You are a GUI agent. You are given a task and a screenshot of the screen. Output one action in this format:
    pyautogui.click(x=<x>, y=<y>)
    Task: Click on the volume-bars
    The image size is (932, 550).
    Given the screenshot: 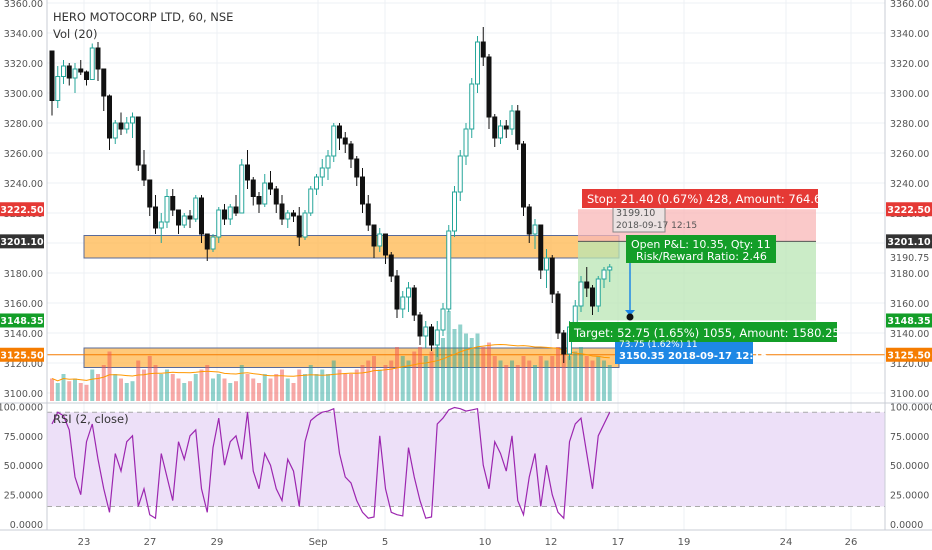 What is the action you would take?
    pyautogui.click(x=331, y=356)
    